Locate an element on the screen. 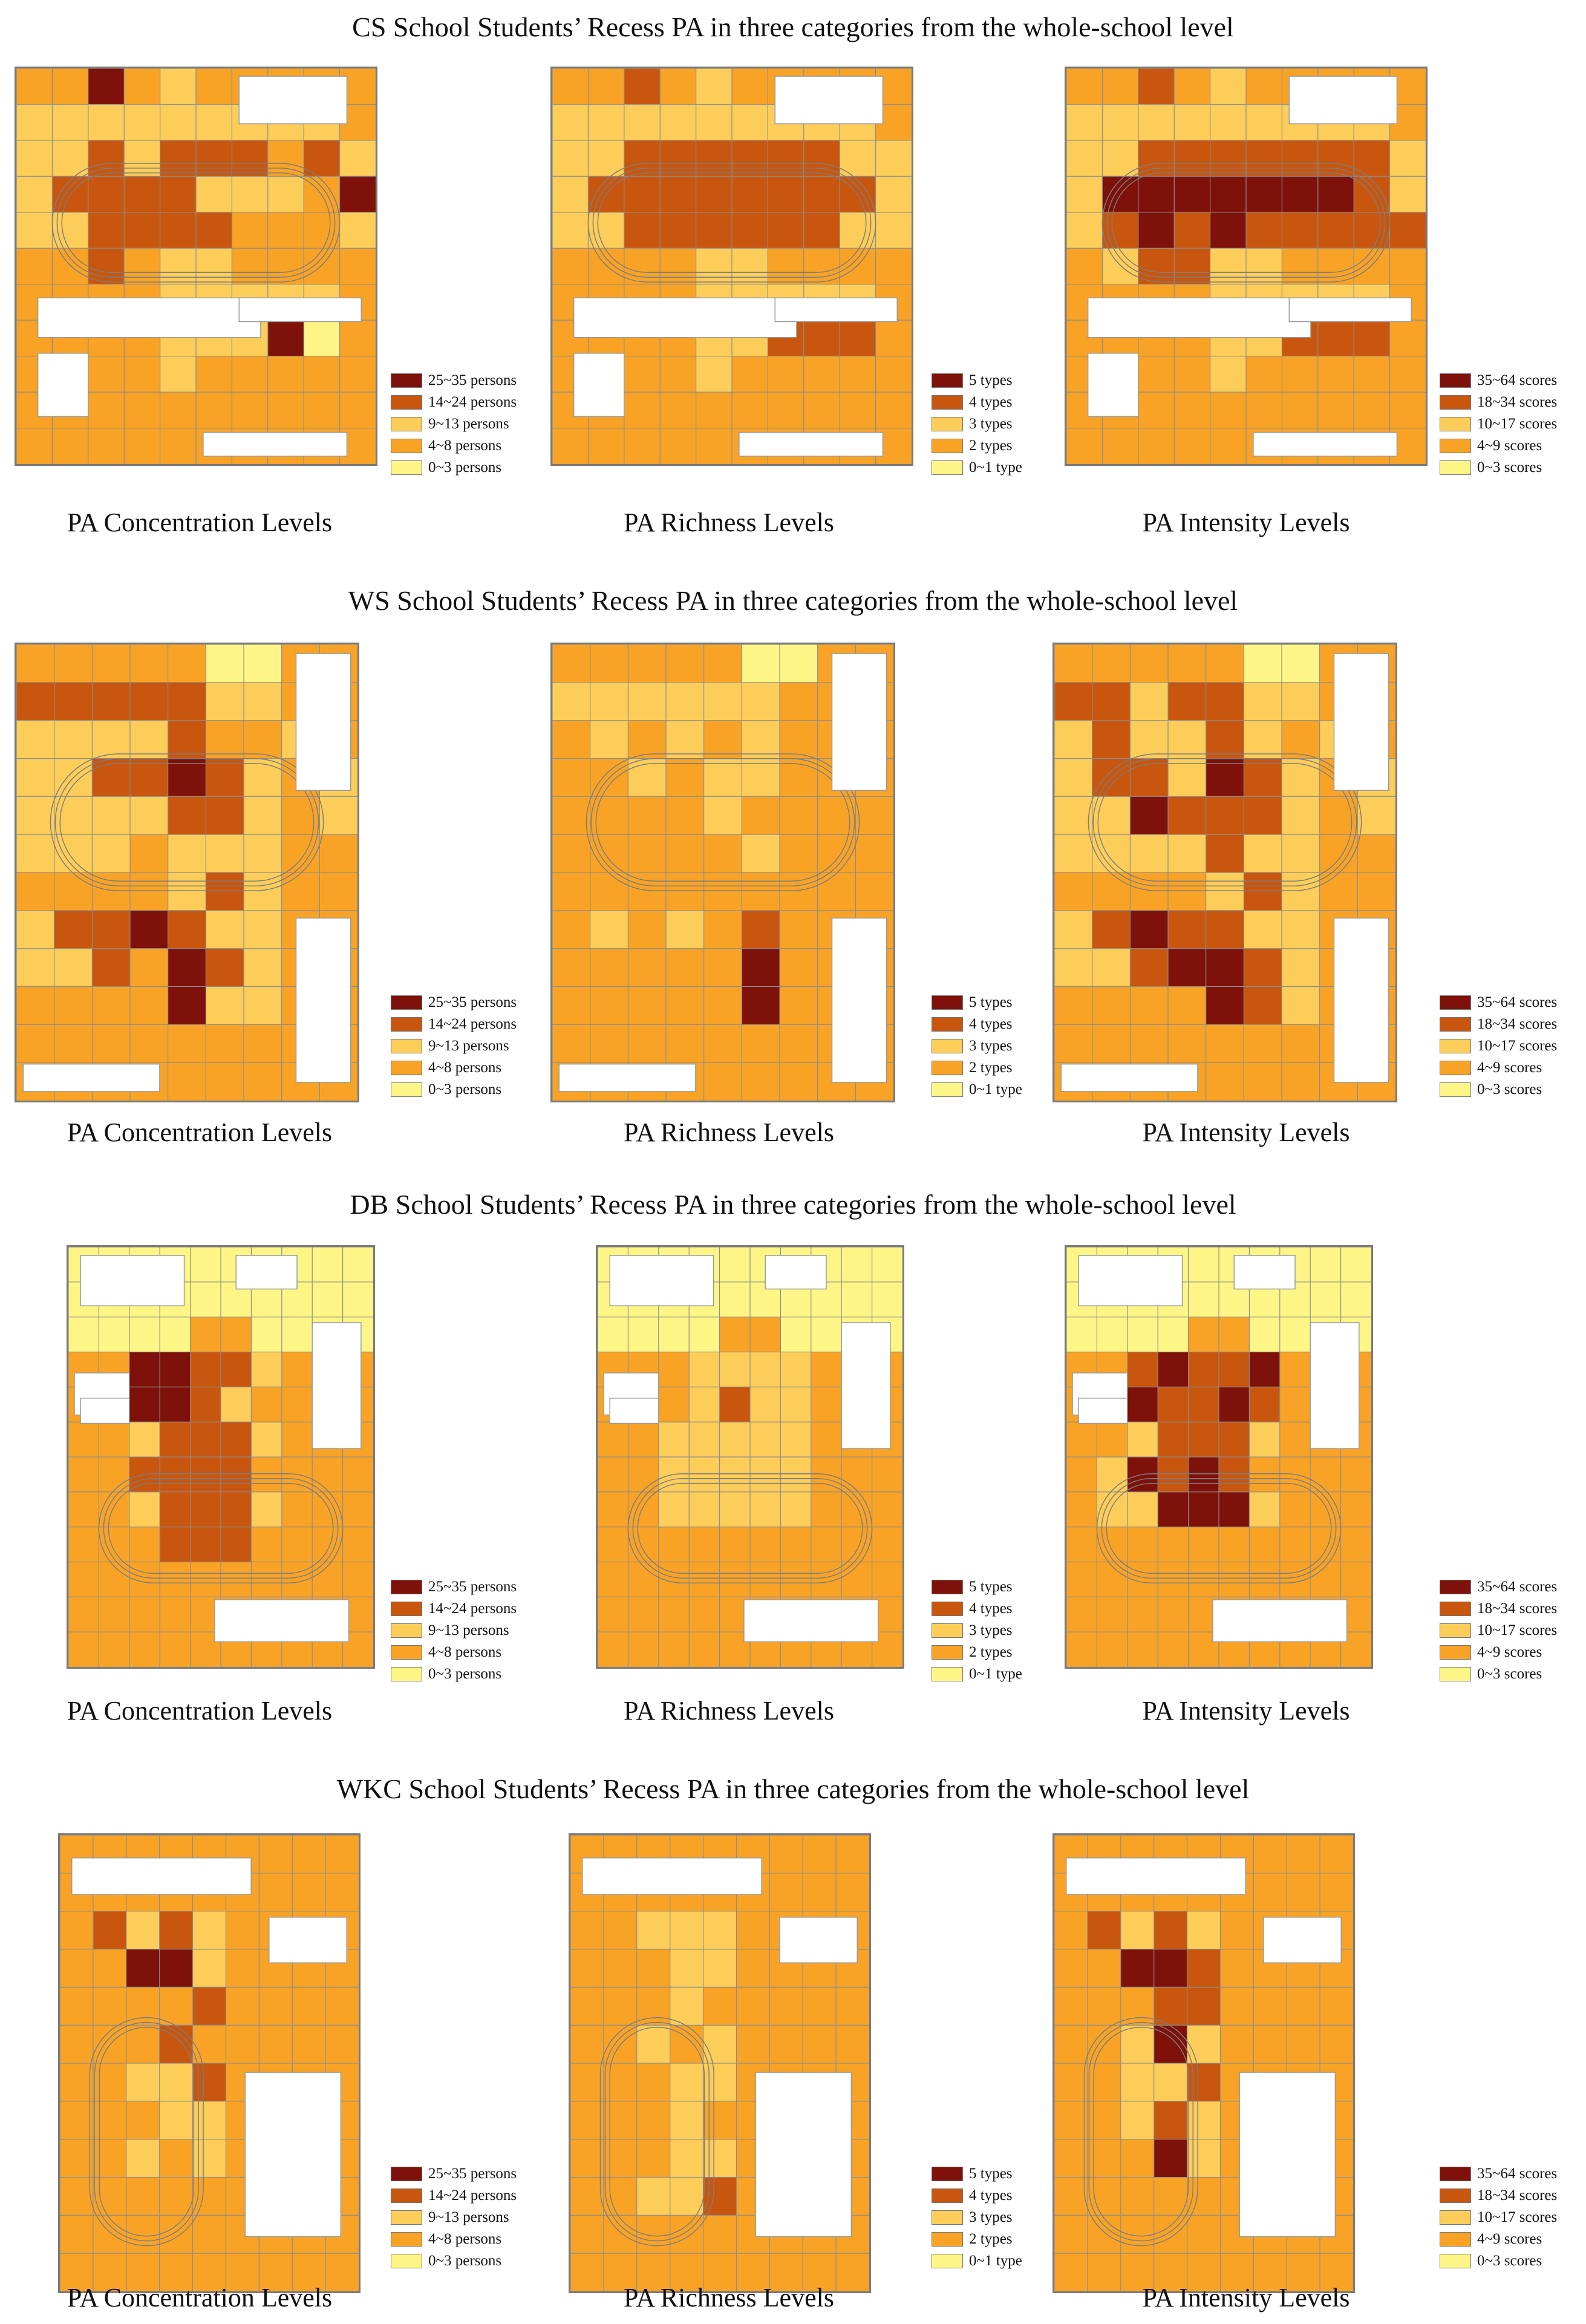  intensity-caption: PA Intensity Levels is located at coordinates (1246, 522).